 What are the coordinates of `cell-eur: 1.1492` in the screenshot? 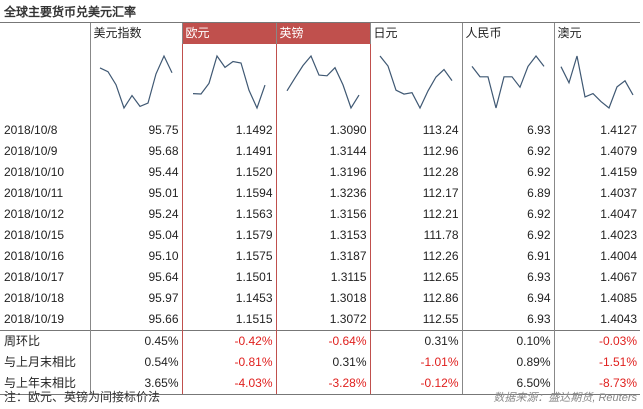 It's located at (229, 130).